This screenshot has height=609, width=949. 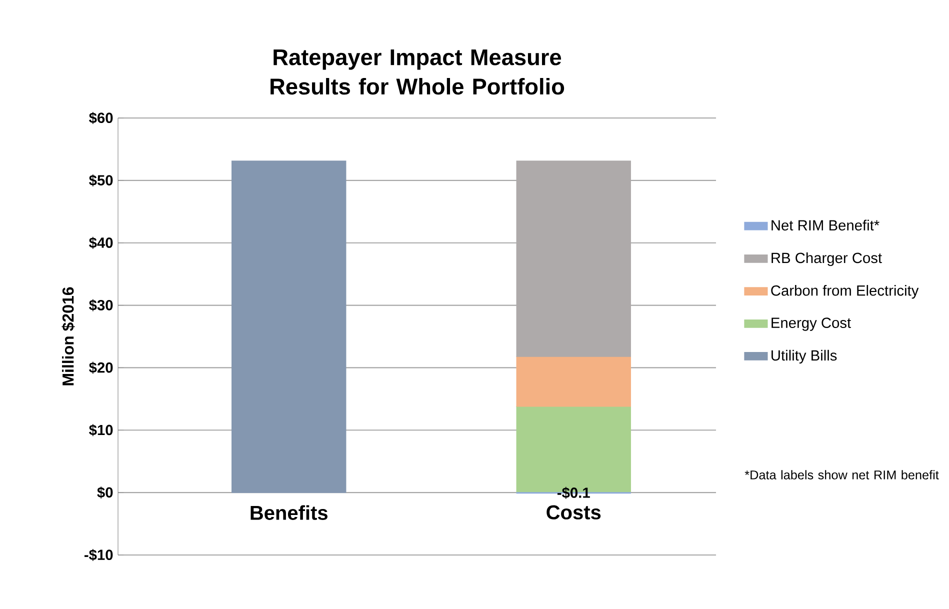 What do you see at coordinates (101, 118) in the screenshot?
I see `y-tick-label: $60` at bounding box center [101, 118].